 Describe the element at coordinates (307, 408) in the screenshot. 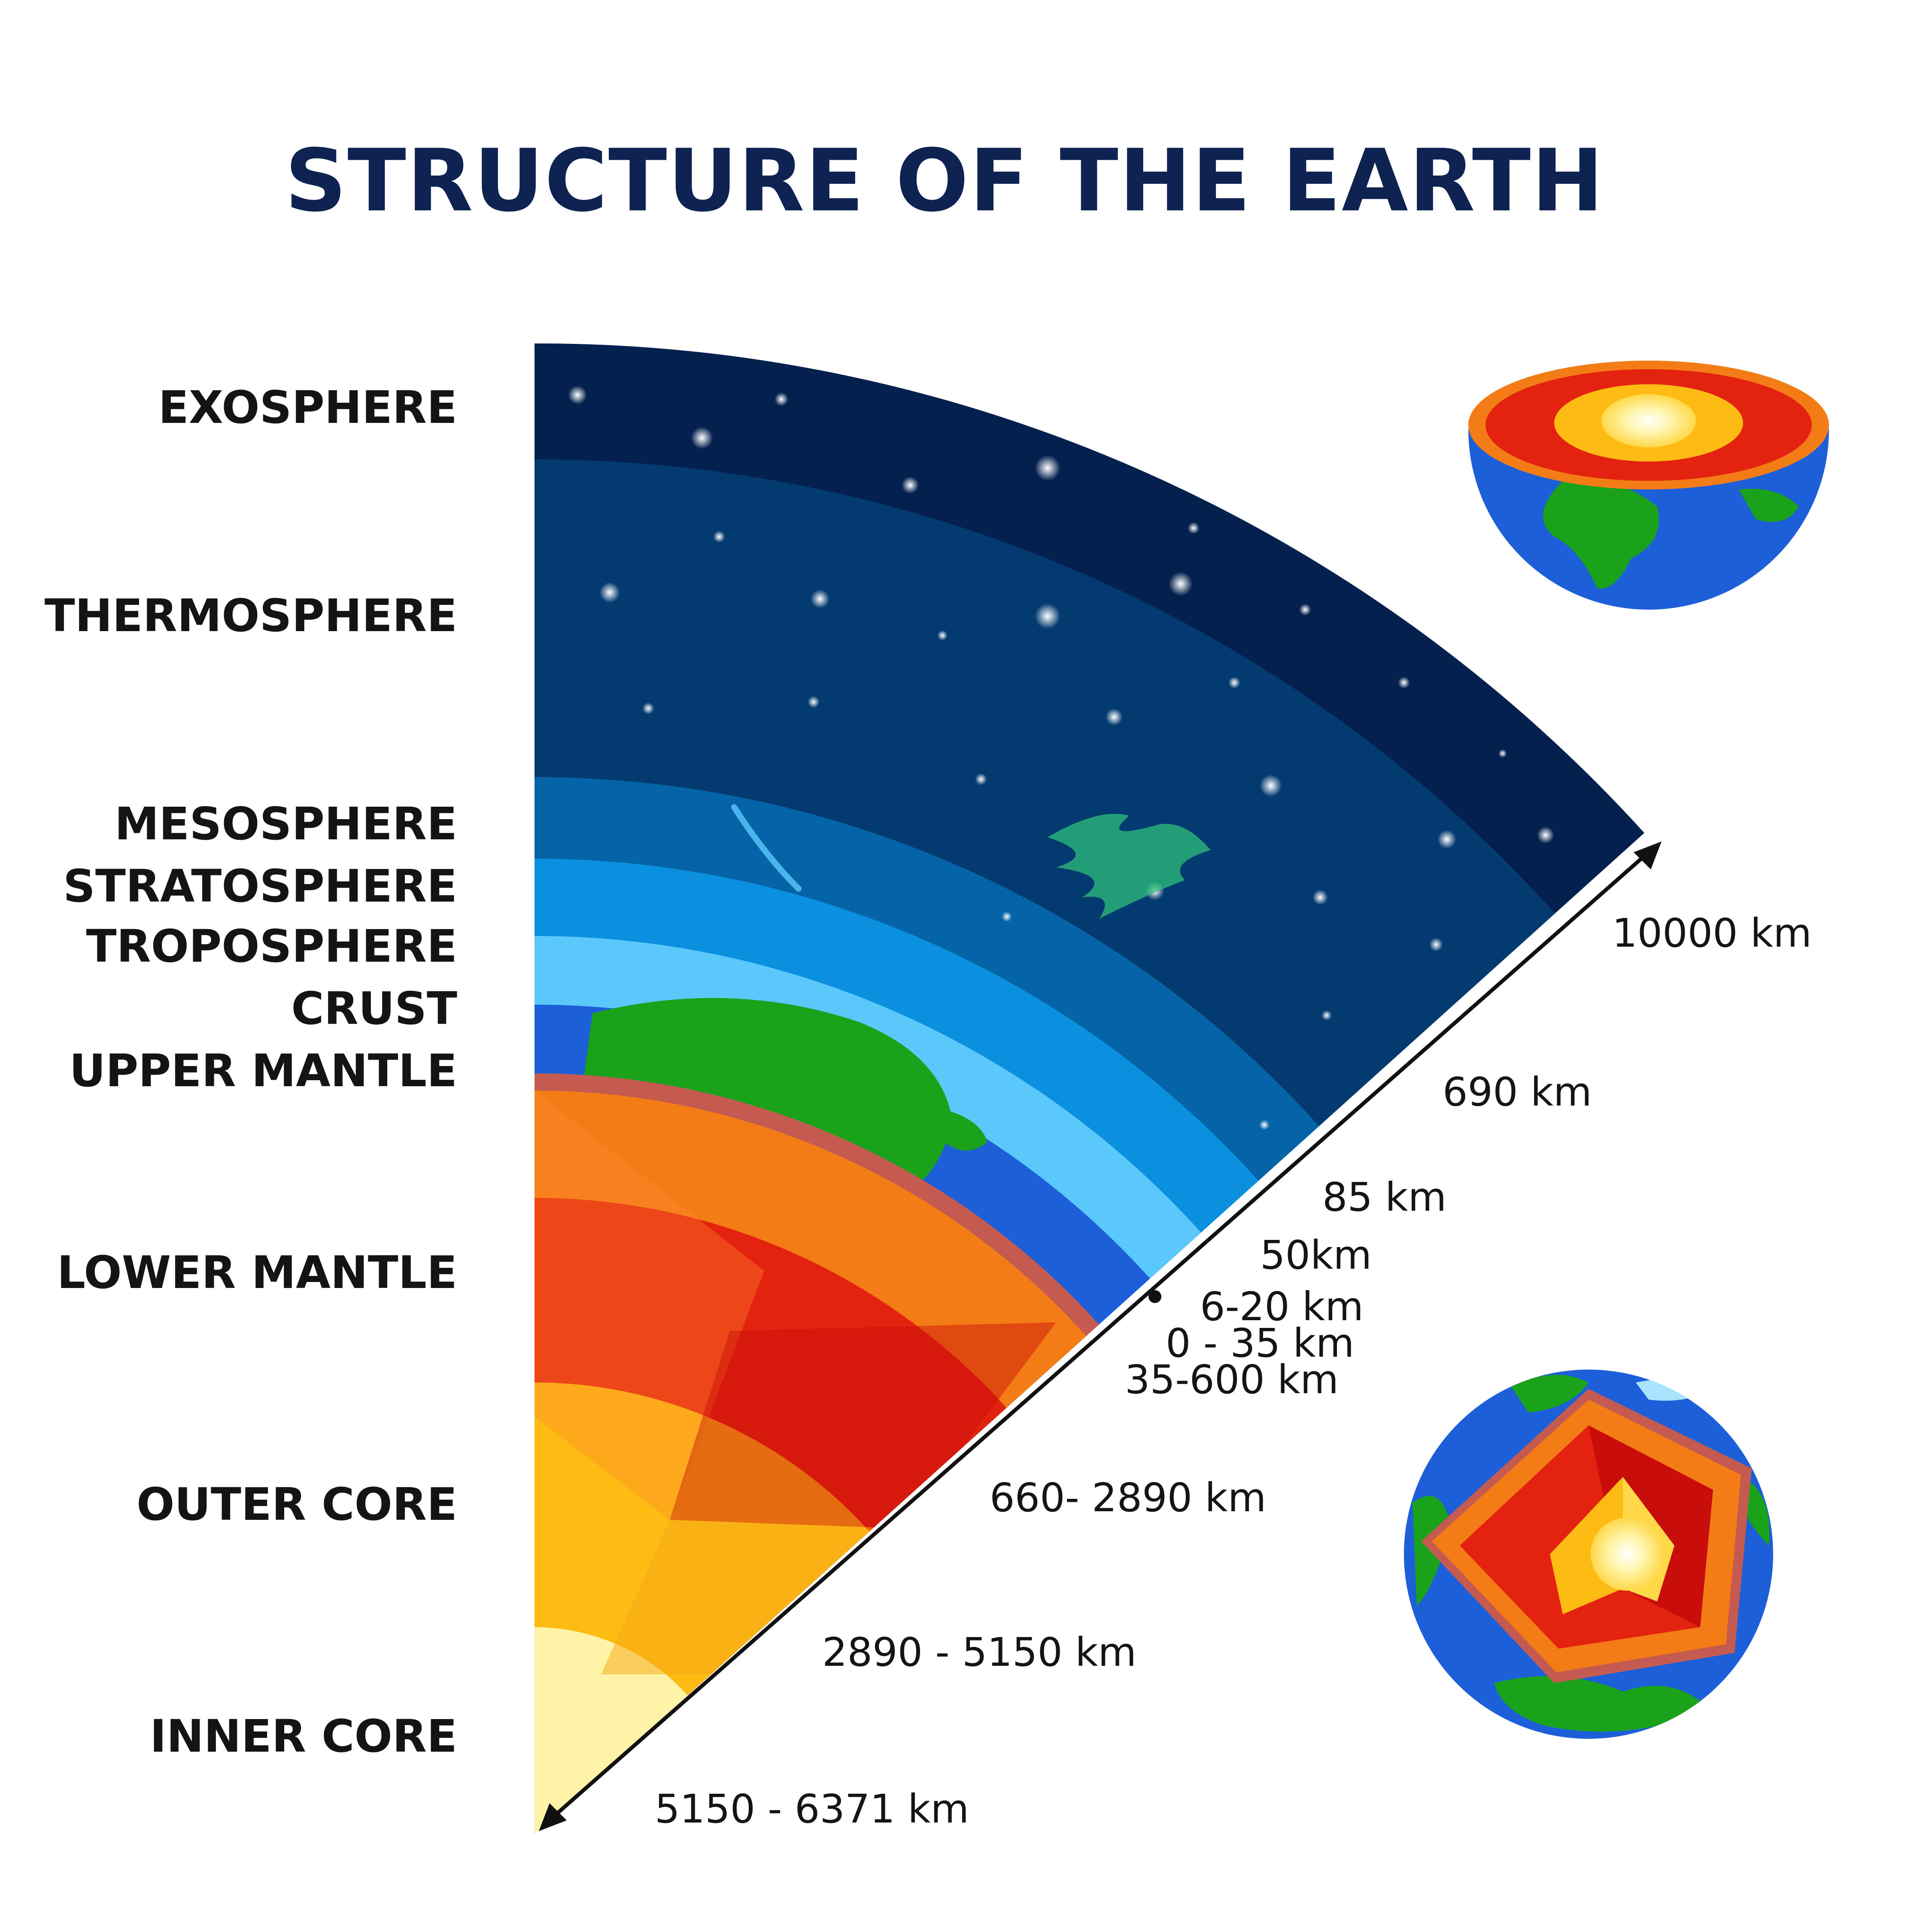

I see `label-exosphere: EXOSPHERE` at that location.